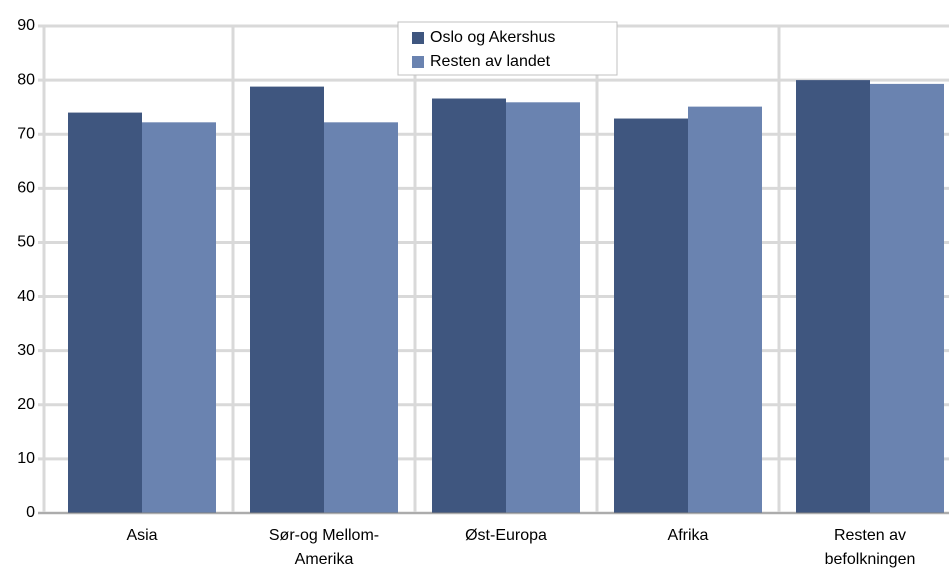 The image size is (949, 576). Describe the element at coordinates (26, 25) in the screenshot. I see `y-tick-label: 90` at that location.